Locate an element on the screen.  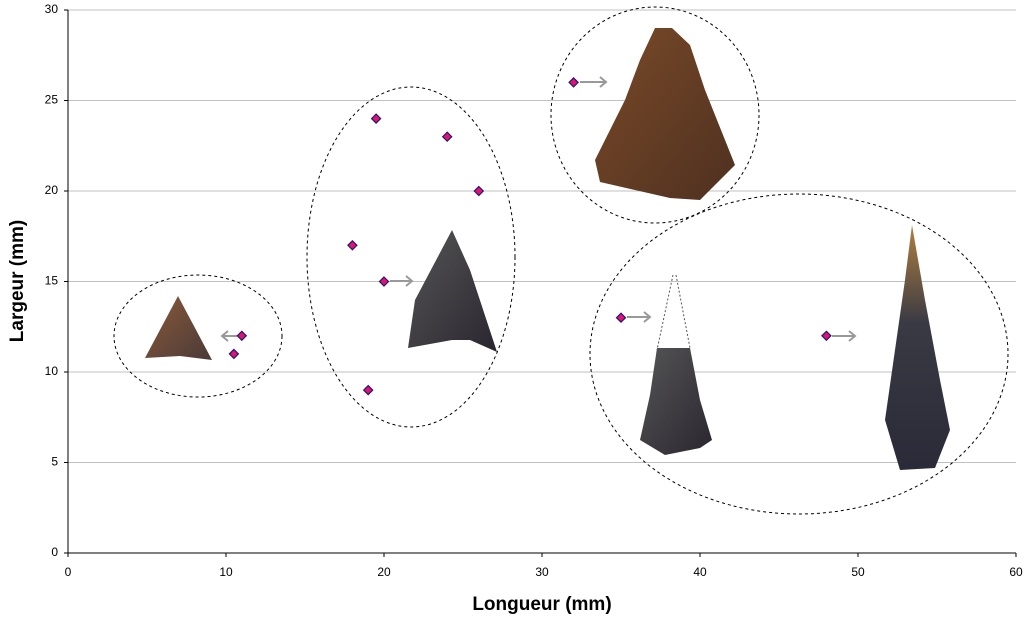
x-tick-label: 10 is located at coordinates (226, 572).